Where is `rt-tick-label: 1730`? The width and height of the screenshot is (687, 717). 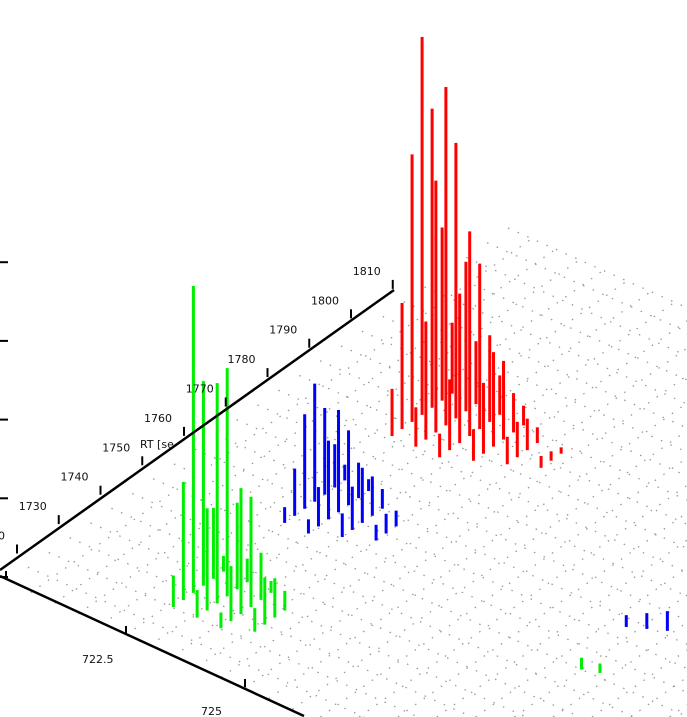
rt-tick-label: 1730 is located at coordinates (33, 506).